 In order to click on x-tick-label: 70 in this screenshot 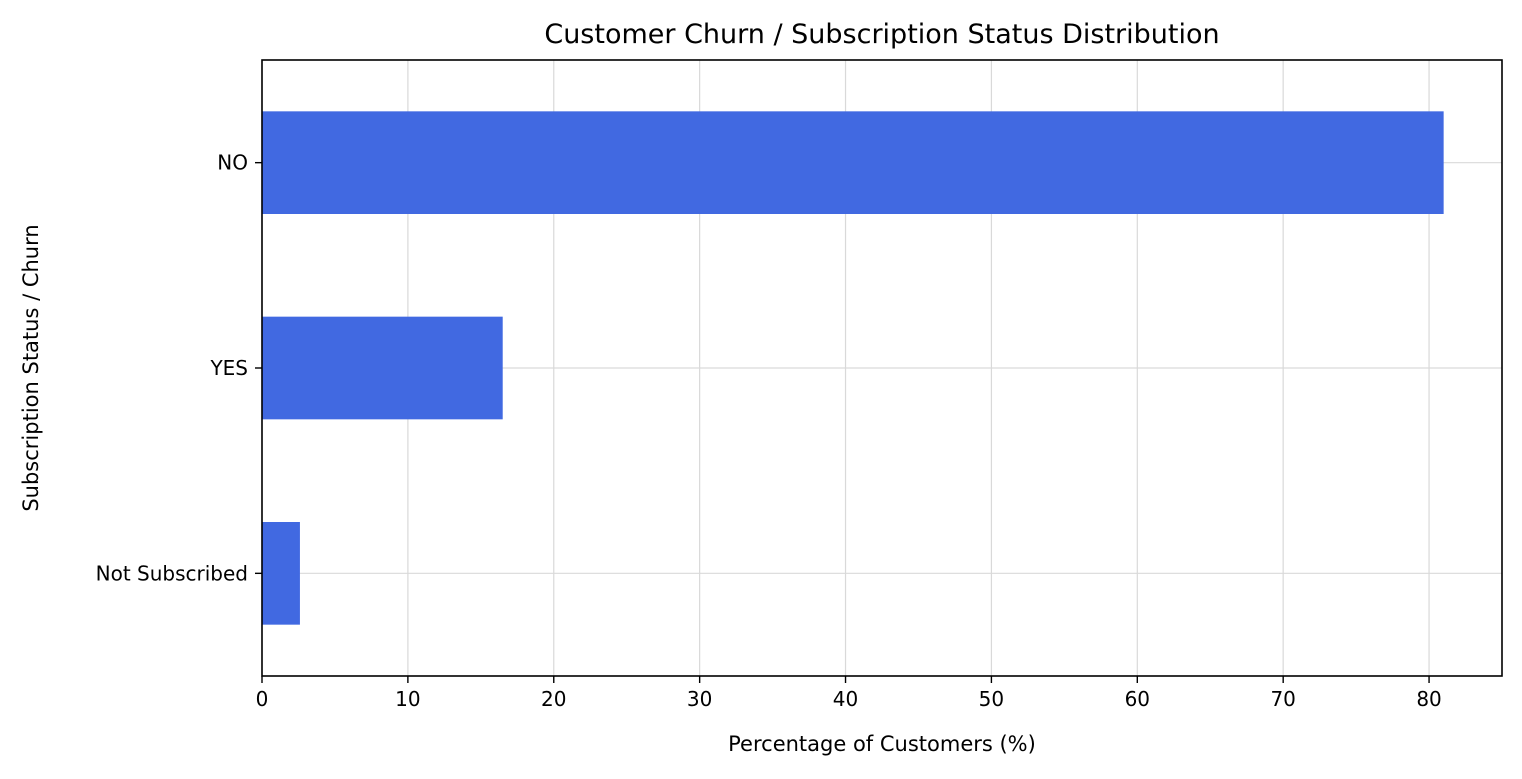, I will do `click(1282, 699)`.